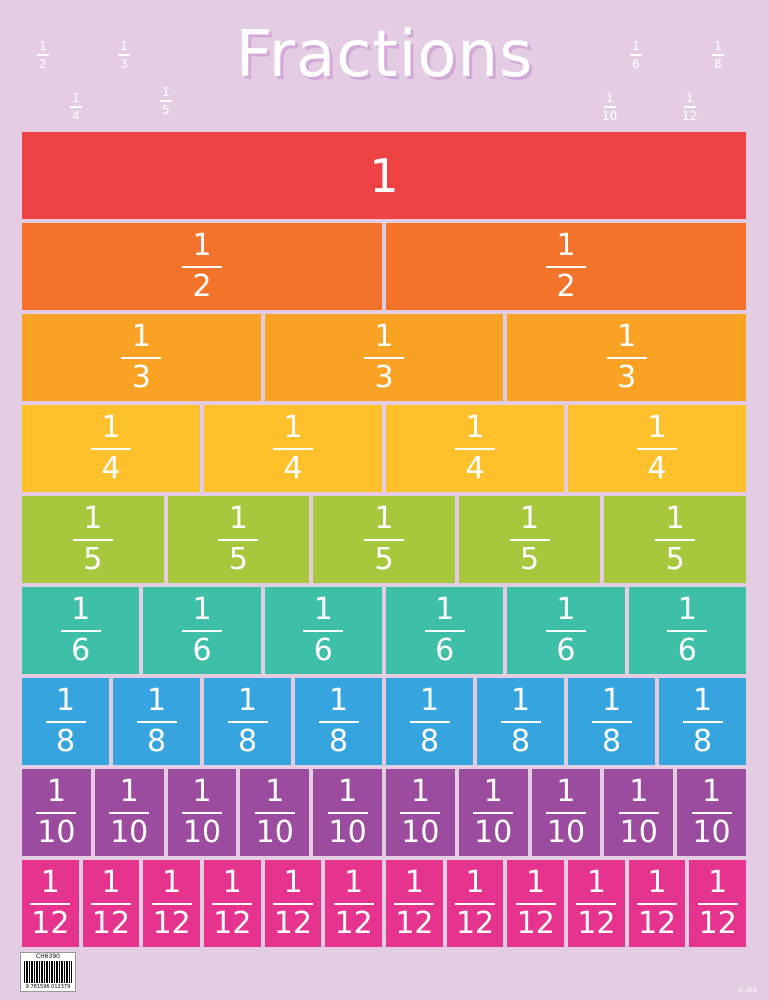 The height and width of the screenshot is (1000, 769). Describe the element at coordinates (141, 378) in the screenshot. I see `denominator: 3` at that location.